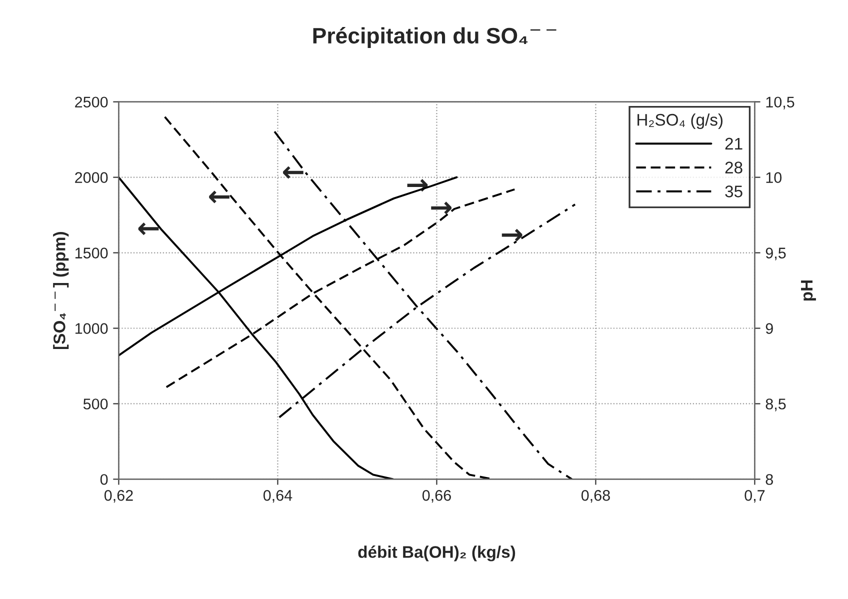 This screenshot has height=599, width=848. I want to click on y-tick-label: 2500, so click(91, 102).